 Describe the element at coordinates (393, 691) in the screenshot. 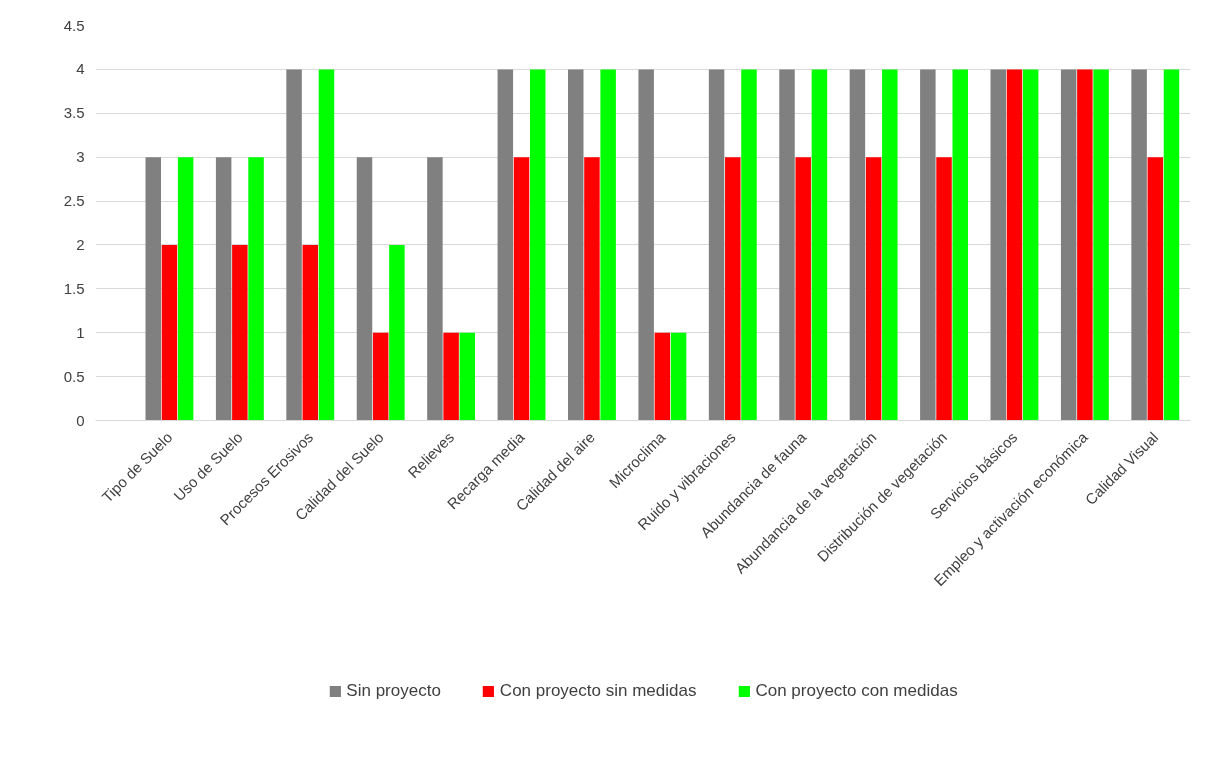

I see `legend-label: Sin proyecto` at that location.